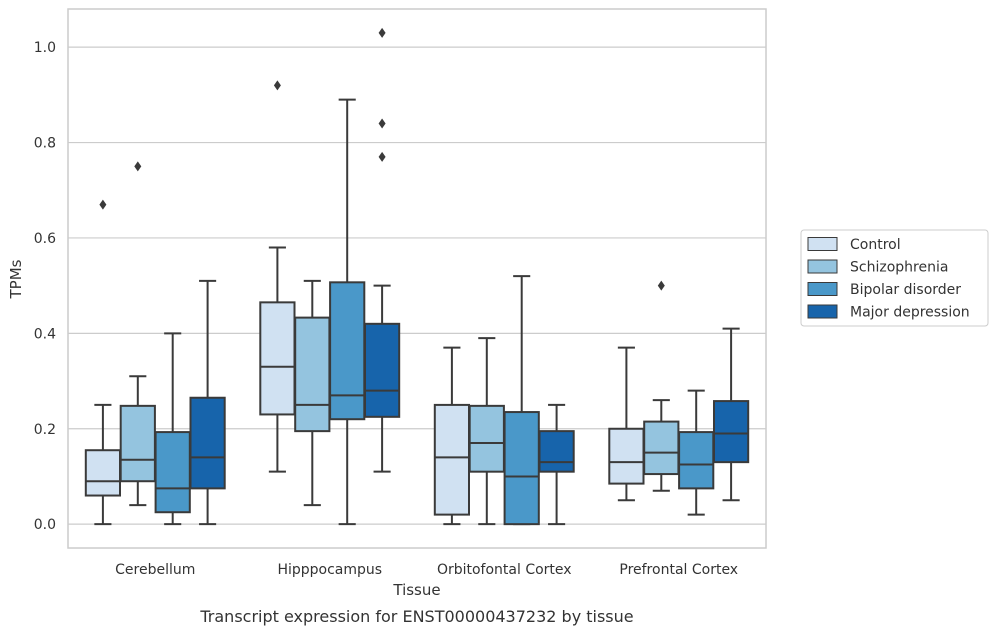 Image resolution: width=997 pixels, height=638 pixels. Describe the element at coordinates (45, 239) in the screenshot. I see `y-tick-label: 0.6` at that location.